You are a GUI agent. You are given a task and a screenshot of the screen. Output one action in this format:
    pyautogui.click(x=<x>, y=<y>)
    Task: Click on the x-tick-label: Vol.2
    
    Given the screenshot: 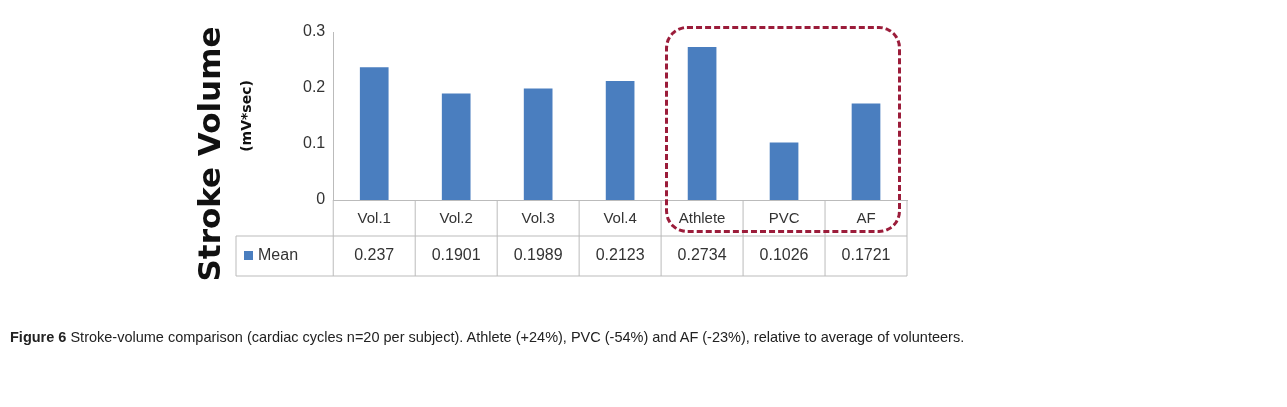 What is the action you would take?
    pyautogui.click(x=456, y=218)
    